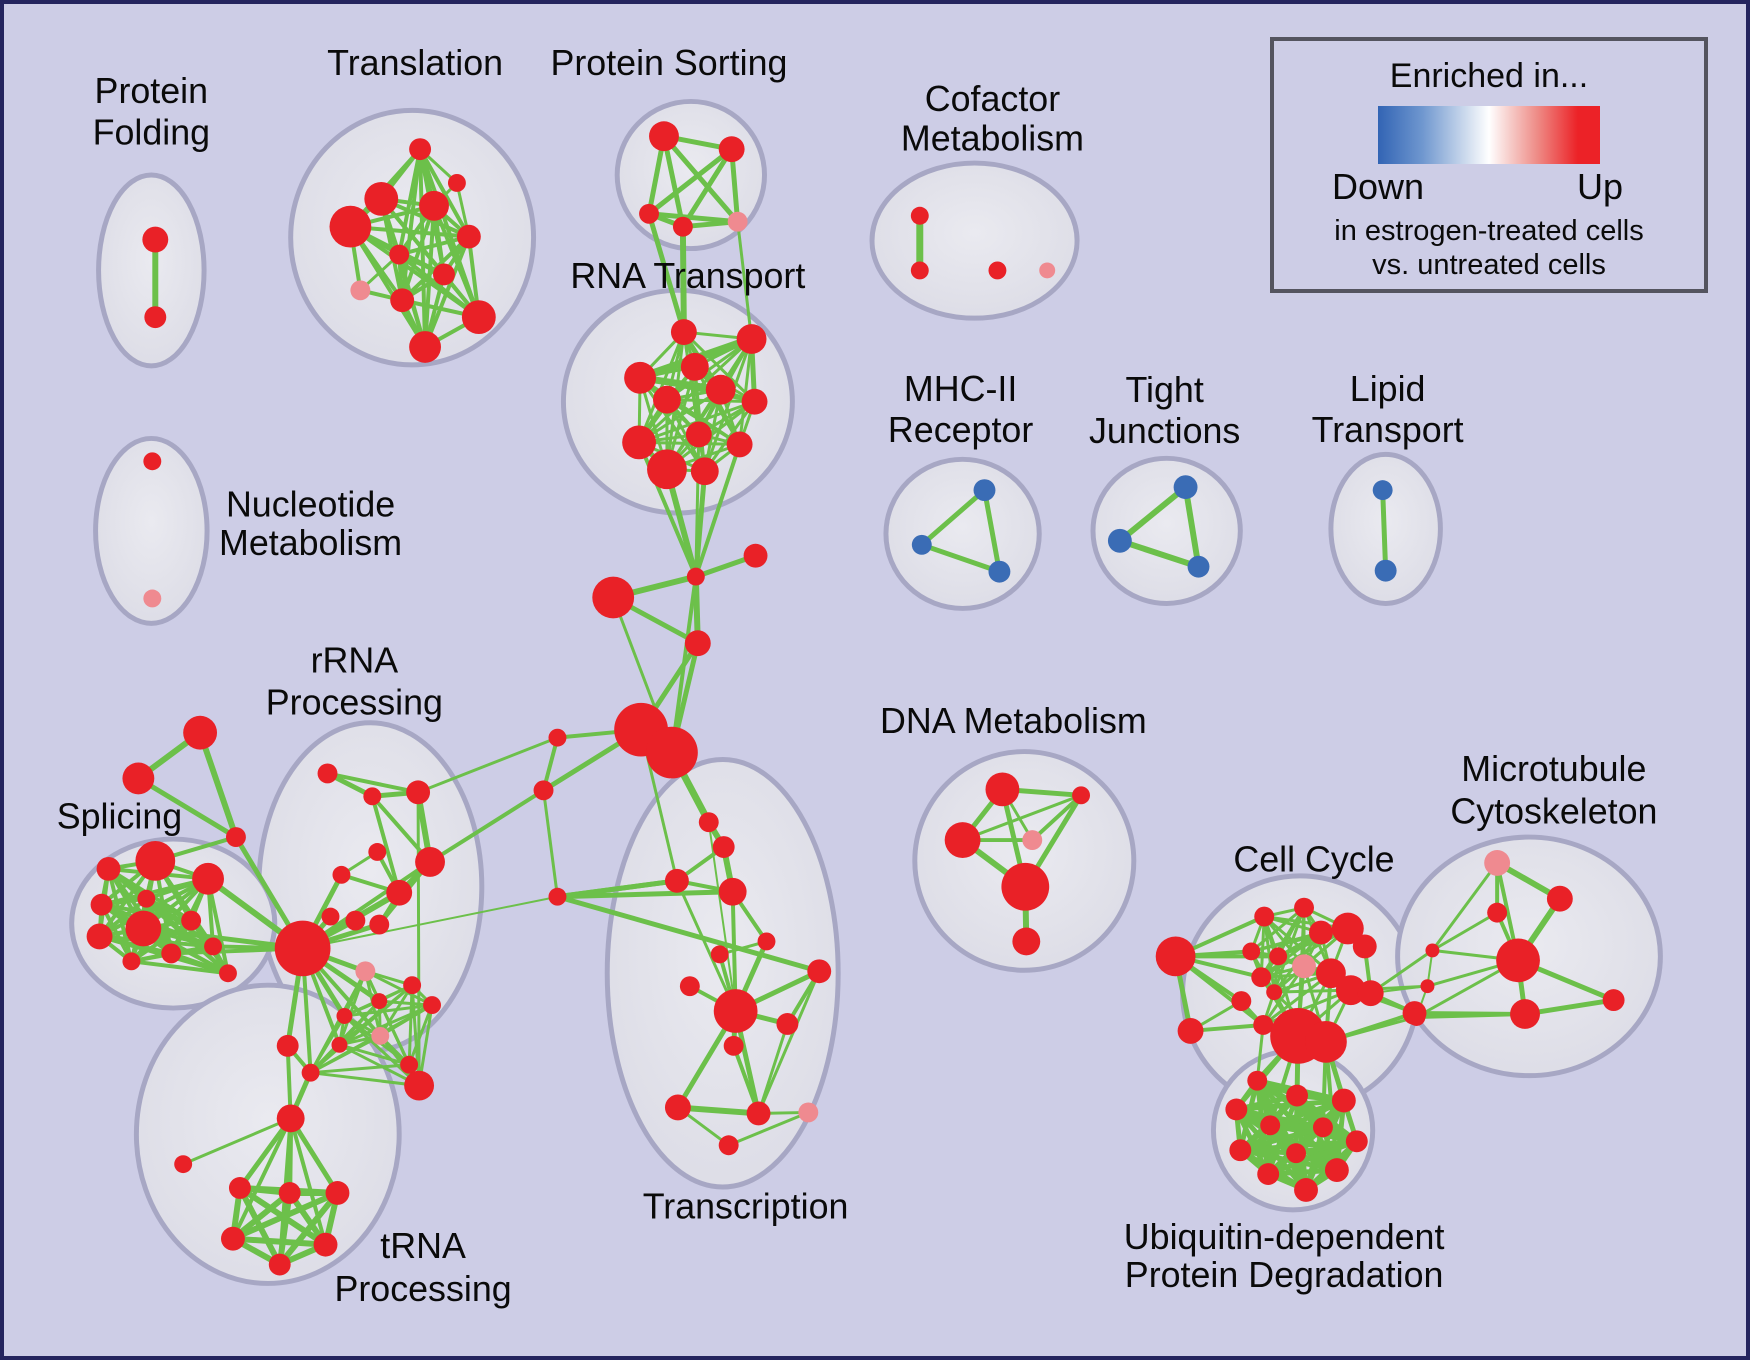 This screenshot has width=1750, height=1360. What do you see at coordinates (1378, 186) in the screenshot?
I see `legend-down-label: Down` at bounding box center [1378, 186].